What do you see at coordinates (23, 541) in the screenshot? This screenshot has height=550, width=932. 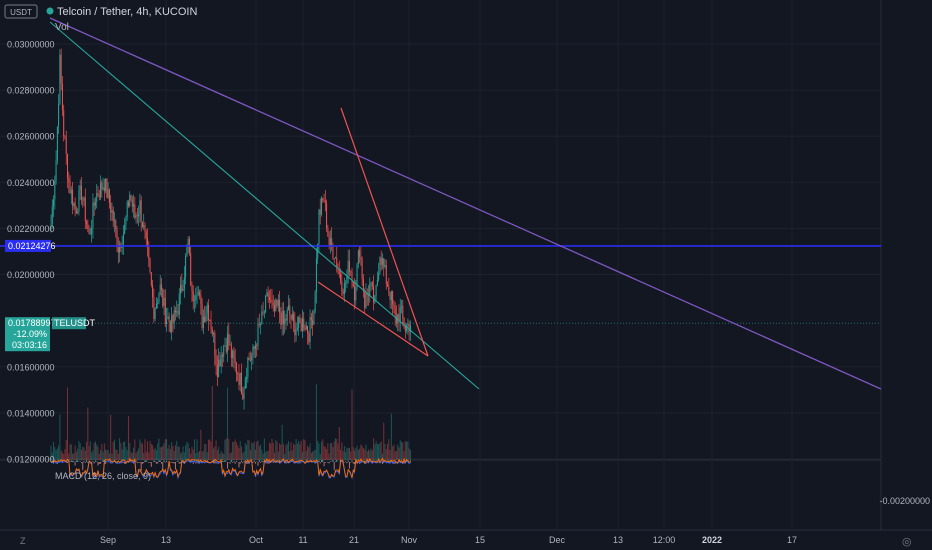 I see `zoom-reset-icon: Z` at bounding box center [23, 541].